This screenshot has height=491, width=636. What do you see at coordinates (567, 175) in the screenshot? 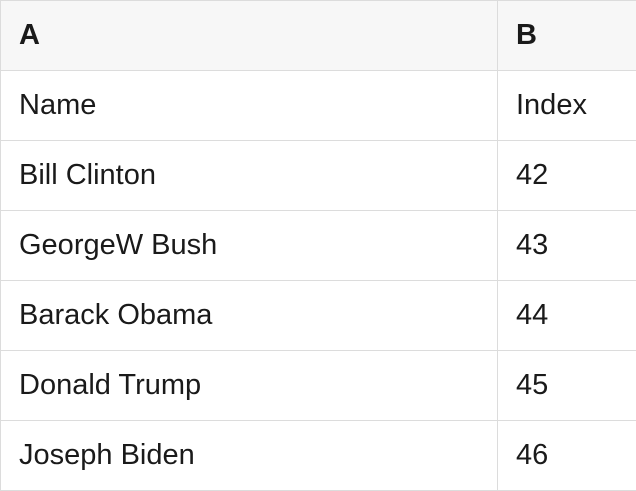
I see `table-cell: 42` at bounding box center [567, 175].